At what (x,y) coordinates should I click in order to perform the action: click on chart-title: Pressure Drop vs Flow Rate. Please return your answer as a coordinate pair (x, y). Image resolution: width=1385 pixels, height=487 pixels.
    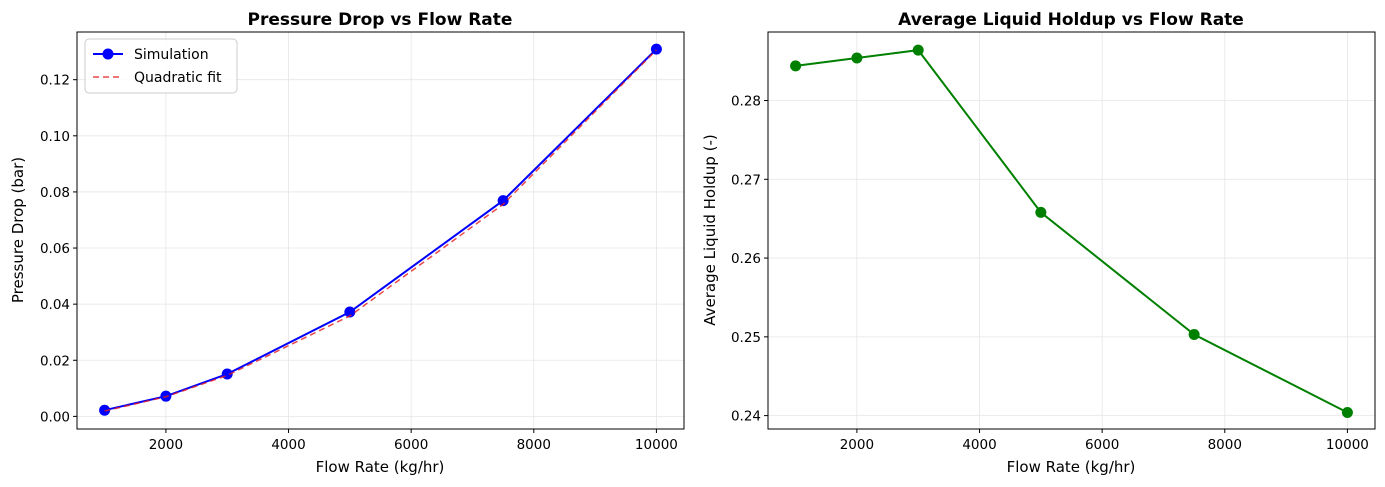
    Looking at the image, I should click on (380, 20).